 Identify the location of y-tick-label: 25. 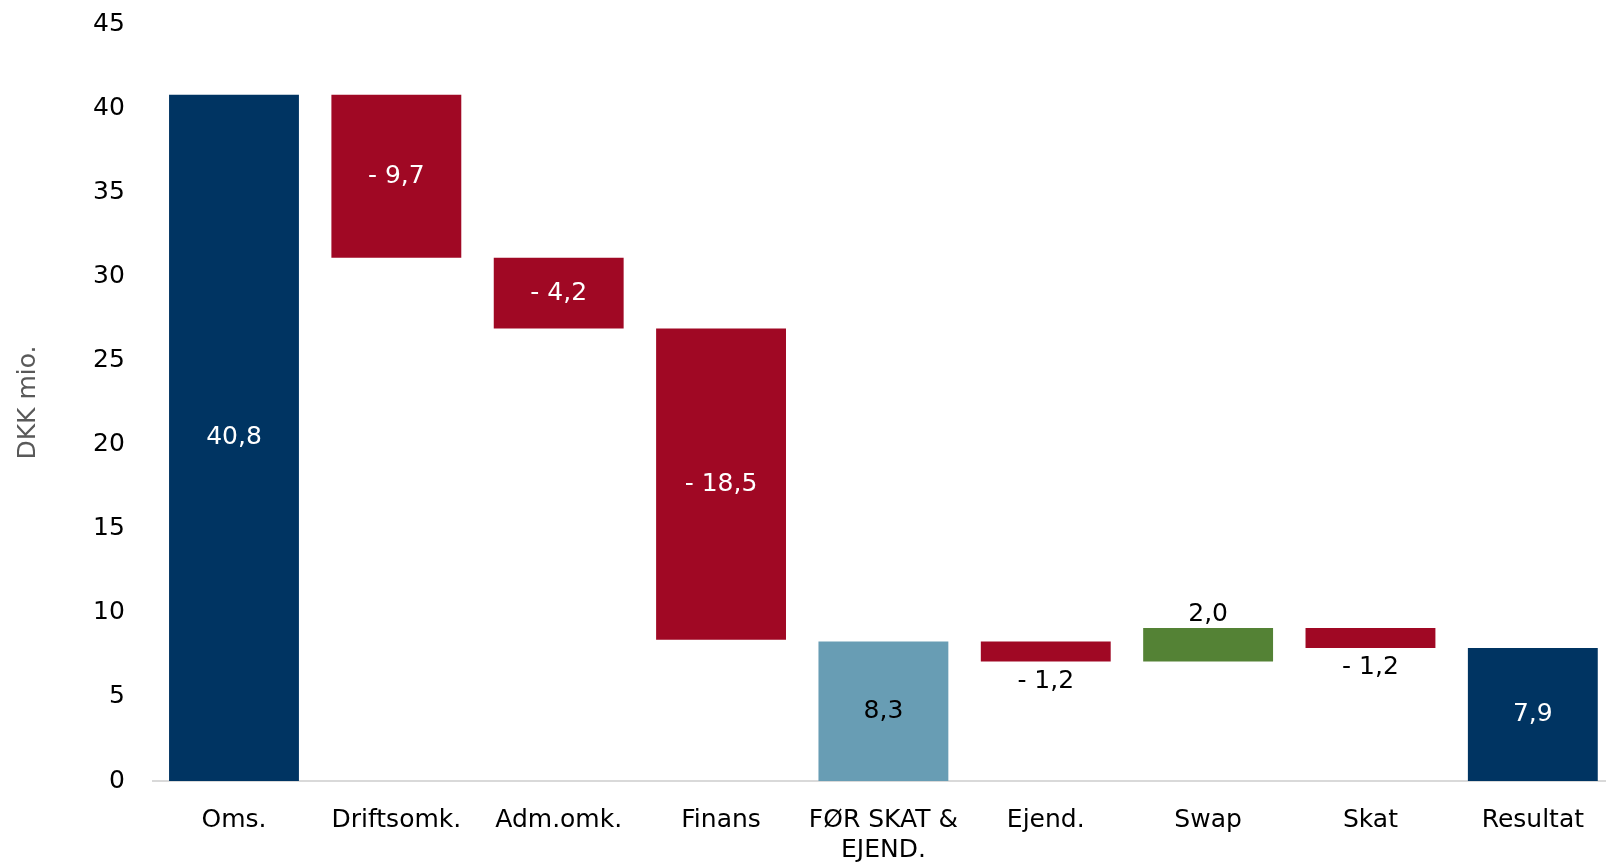
(109, 358).